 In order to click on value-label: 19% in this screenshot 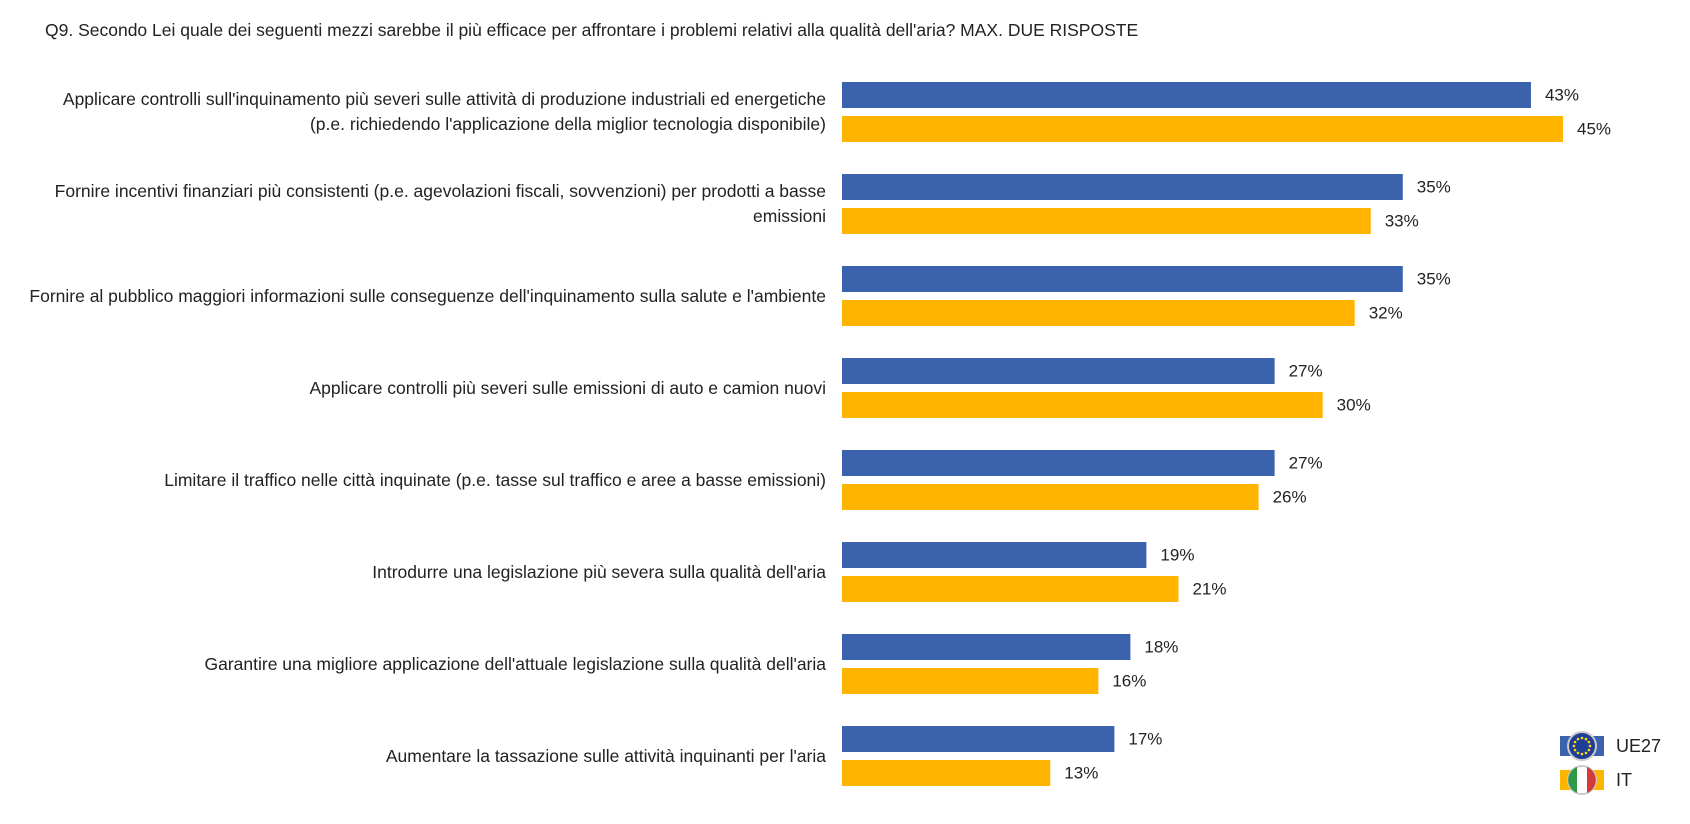, I will do `click(1177, 554)`.